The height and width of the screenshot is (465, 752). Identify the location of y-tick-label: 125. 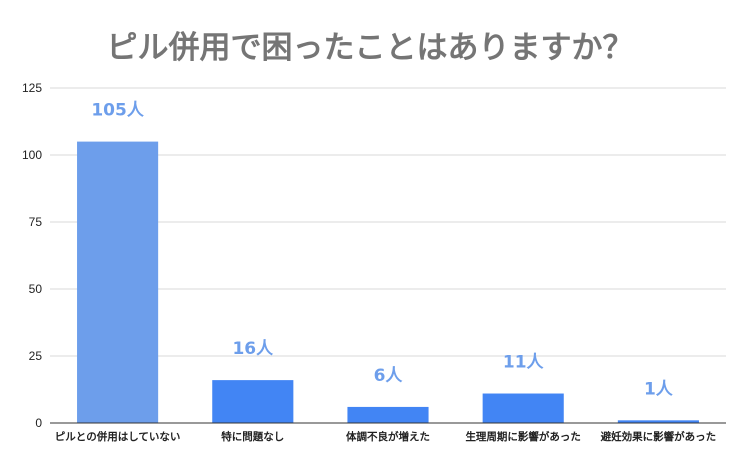
(32, 88).